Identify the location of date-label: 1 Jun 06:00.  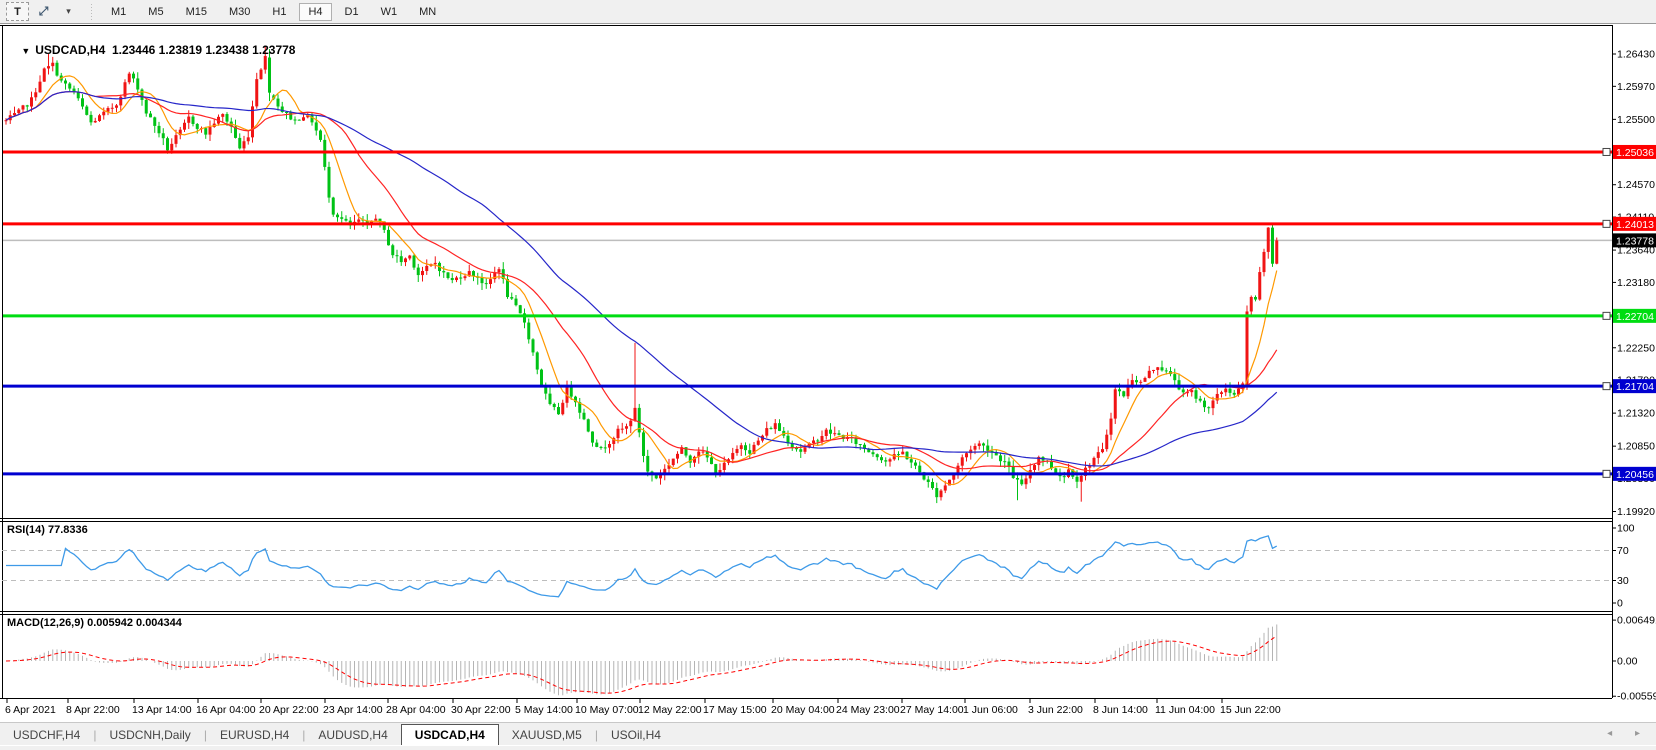
(990, 710).